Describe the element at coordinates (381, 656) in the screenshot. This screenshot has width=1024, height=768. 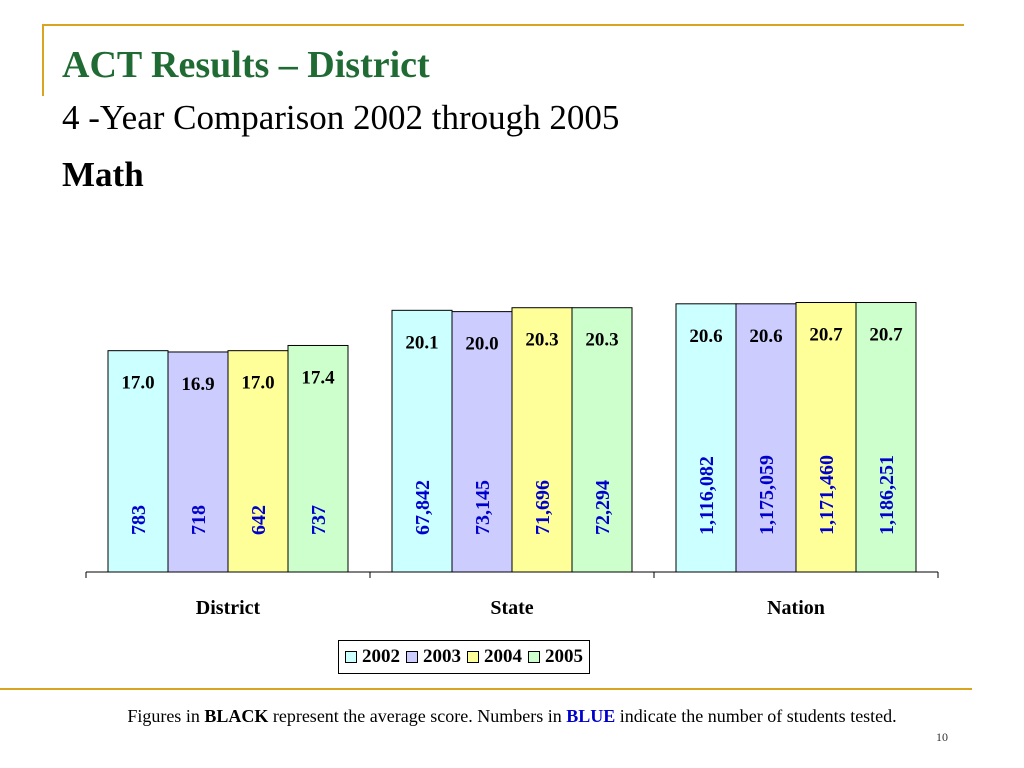
I see `legend-label: 2002` at that location.